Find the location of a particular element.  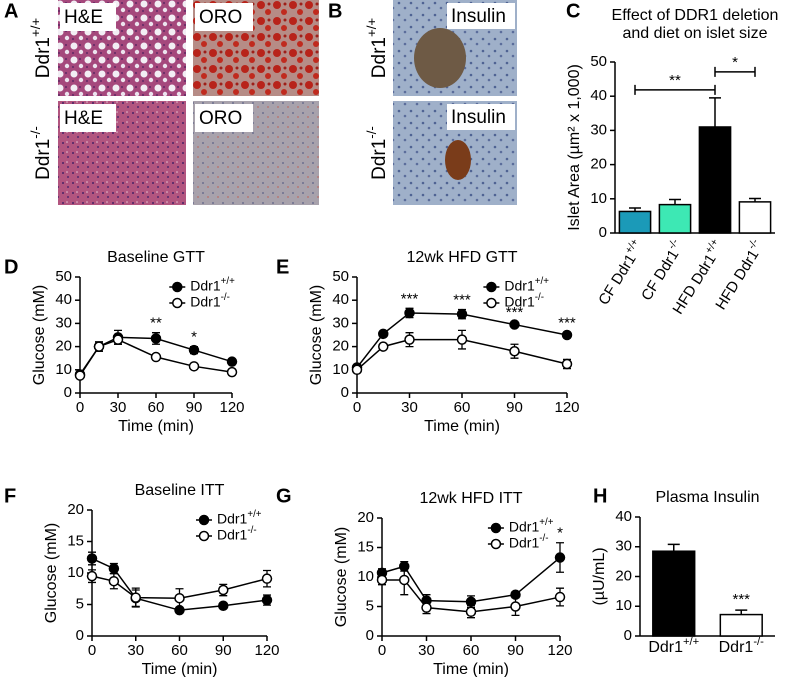

chart-title-box: 12wk HFD ITT is located at coordinates (471, 498).